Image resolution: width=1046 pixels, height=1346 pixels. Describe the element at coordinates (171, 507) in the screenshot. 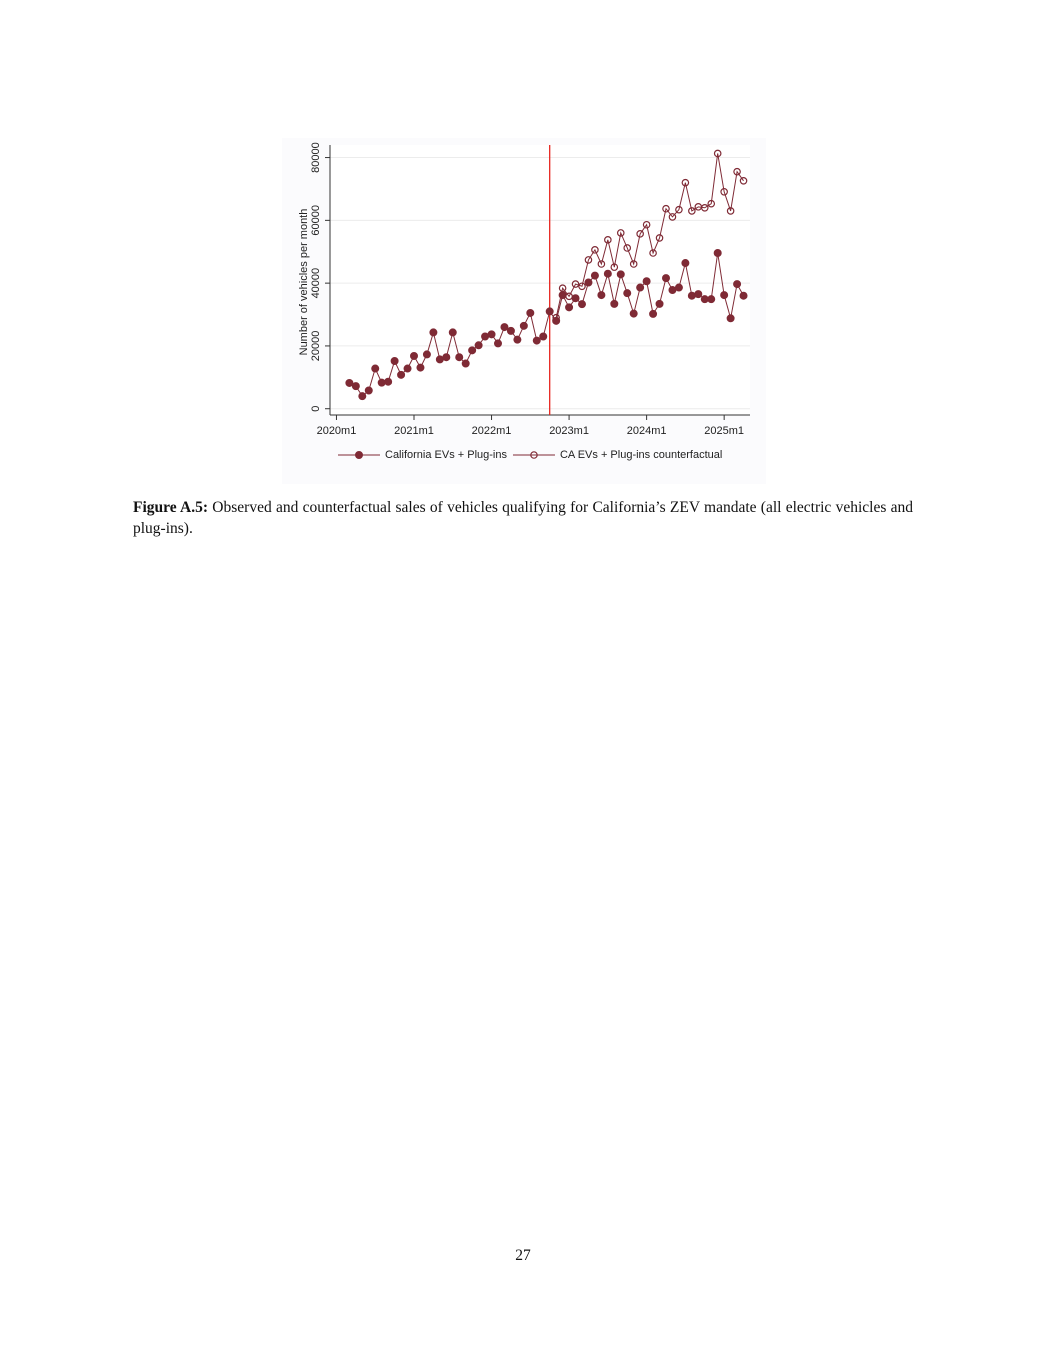

I see `caption-label: Figure A.5:` at that location.